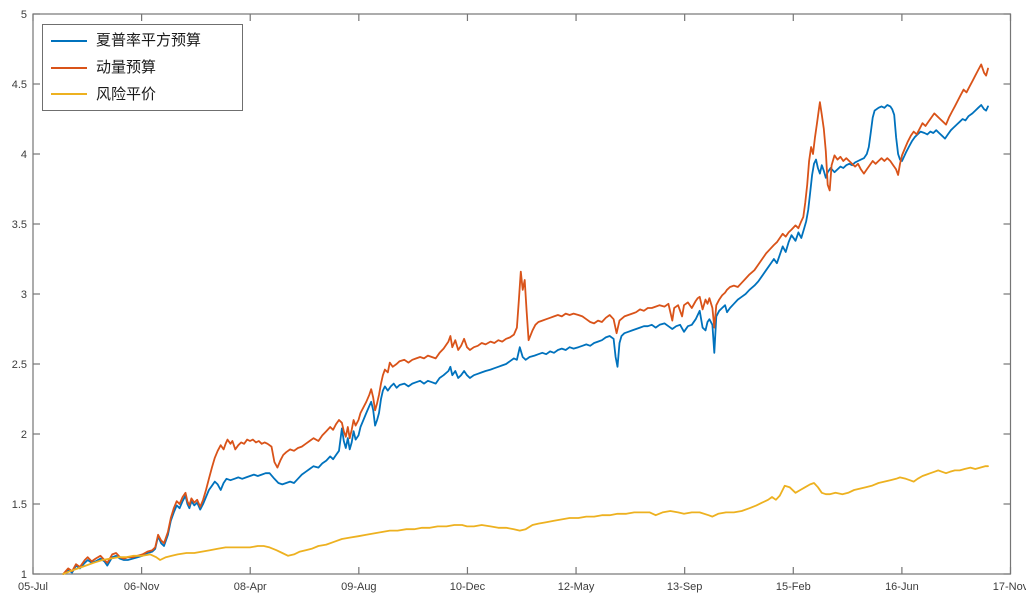  What do you see at coordinates (142, 587) in the screenshot?
I see `x-tick-label: 06-Nov` at bounding box center [142, 587].